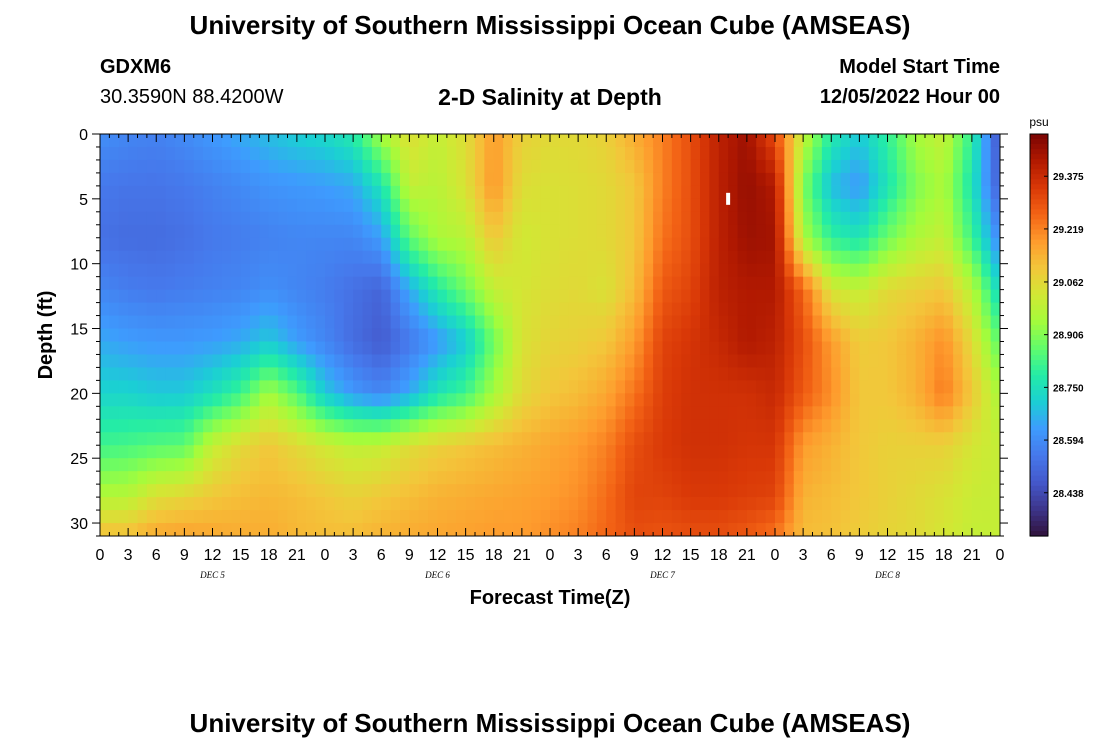 This screenshot has height=750, width=1100. Describe the element at coordinates (1039, 518) in the screenshot. I see `colorbar-segment` at that location.